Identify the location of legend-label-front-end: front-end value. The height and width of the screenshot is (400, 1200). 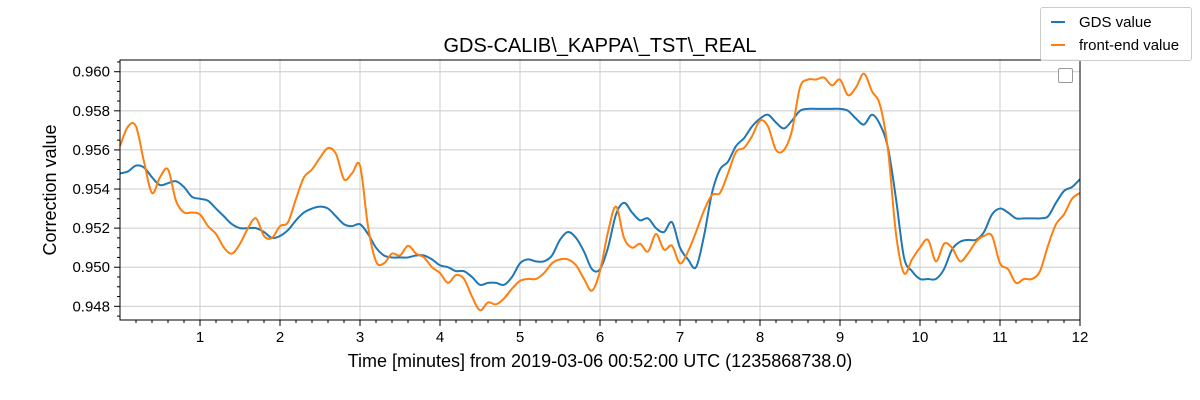
(1129, 45).